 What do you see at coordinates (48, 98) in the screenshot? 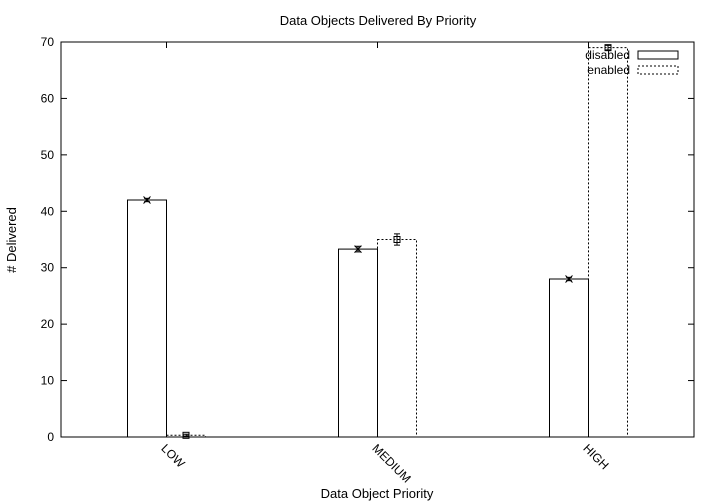
I see `y-tick-label: 60` at bounding box center [48, 98].